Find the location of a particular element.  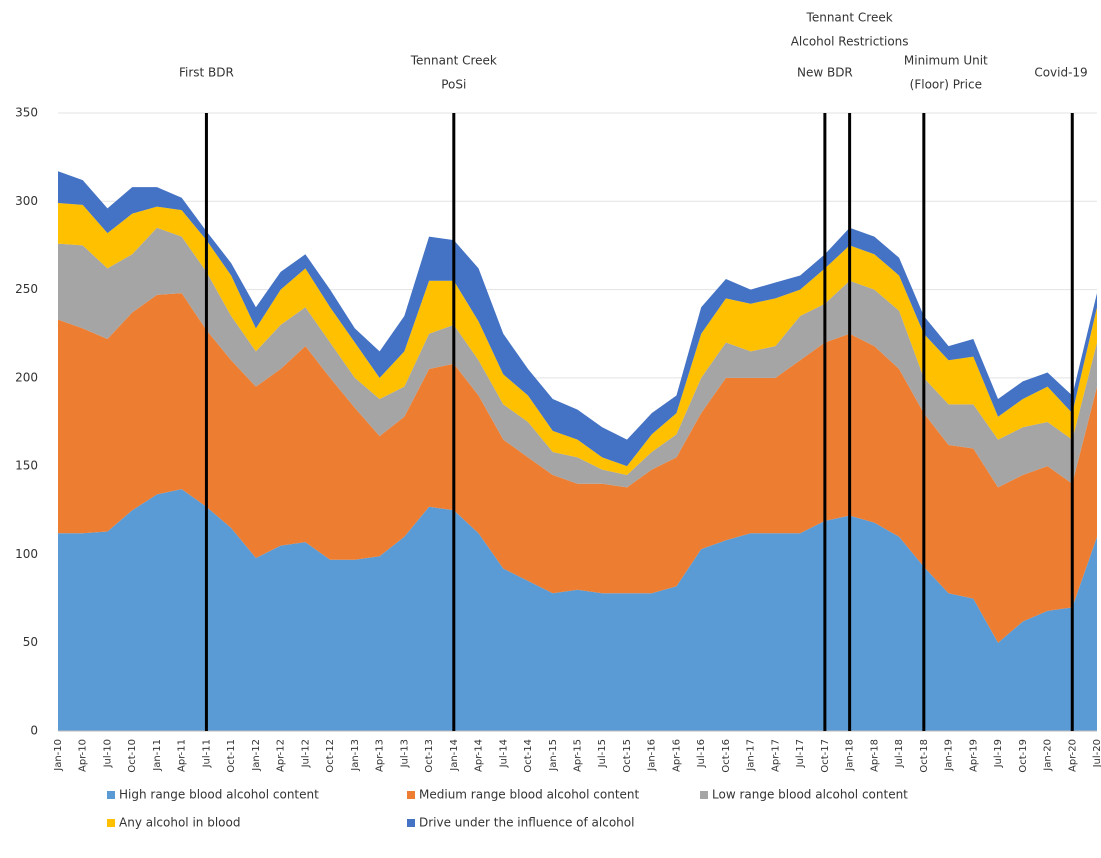

x-tick-label: Jul-11 is located at coordinates (206, 753).